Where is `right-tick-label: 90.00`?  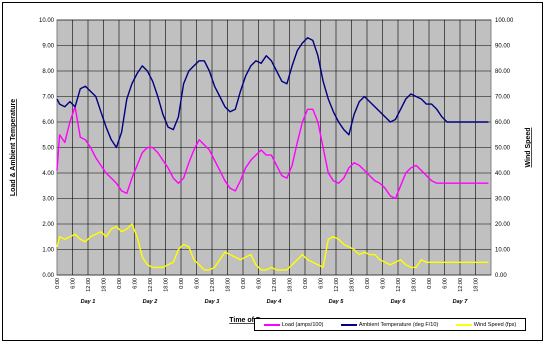
right-tick-label: 90.00 is located at coordinates (503, 47).